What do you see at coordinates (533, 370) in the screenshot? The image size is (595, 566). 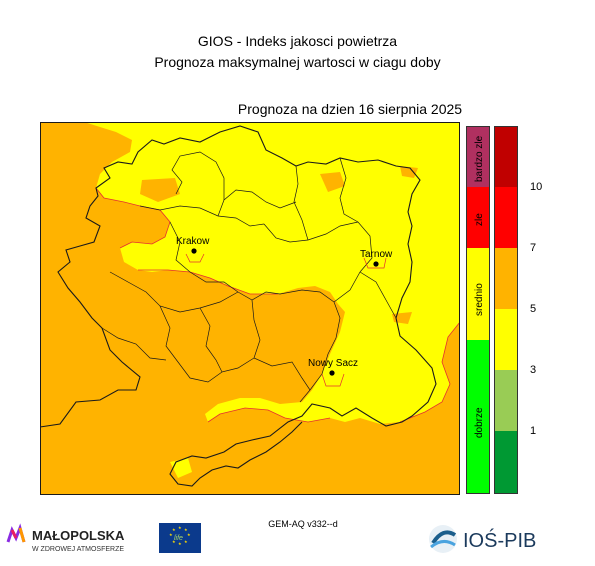 I see `tick-label-3: 3` at bounding box center [533, 370].